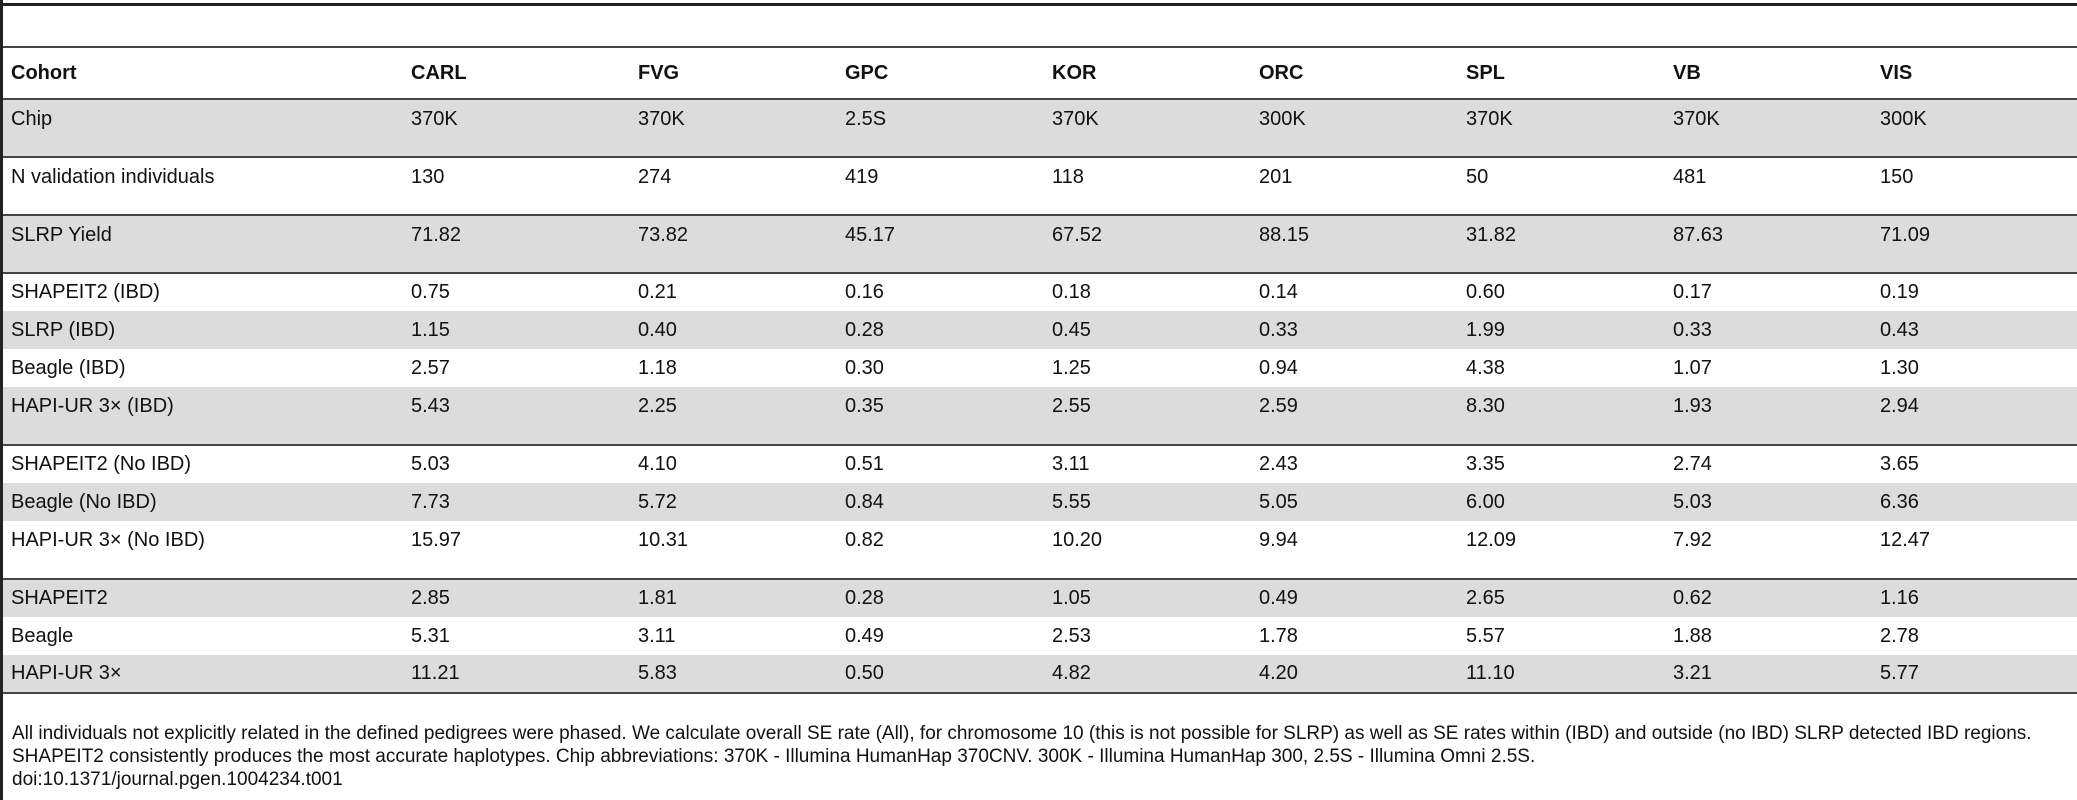  I want to click on table-cell: 0.17, so click(1692, 292).